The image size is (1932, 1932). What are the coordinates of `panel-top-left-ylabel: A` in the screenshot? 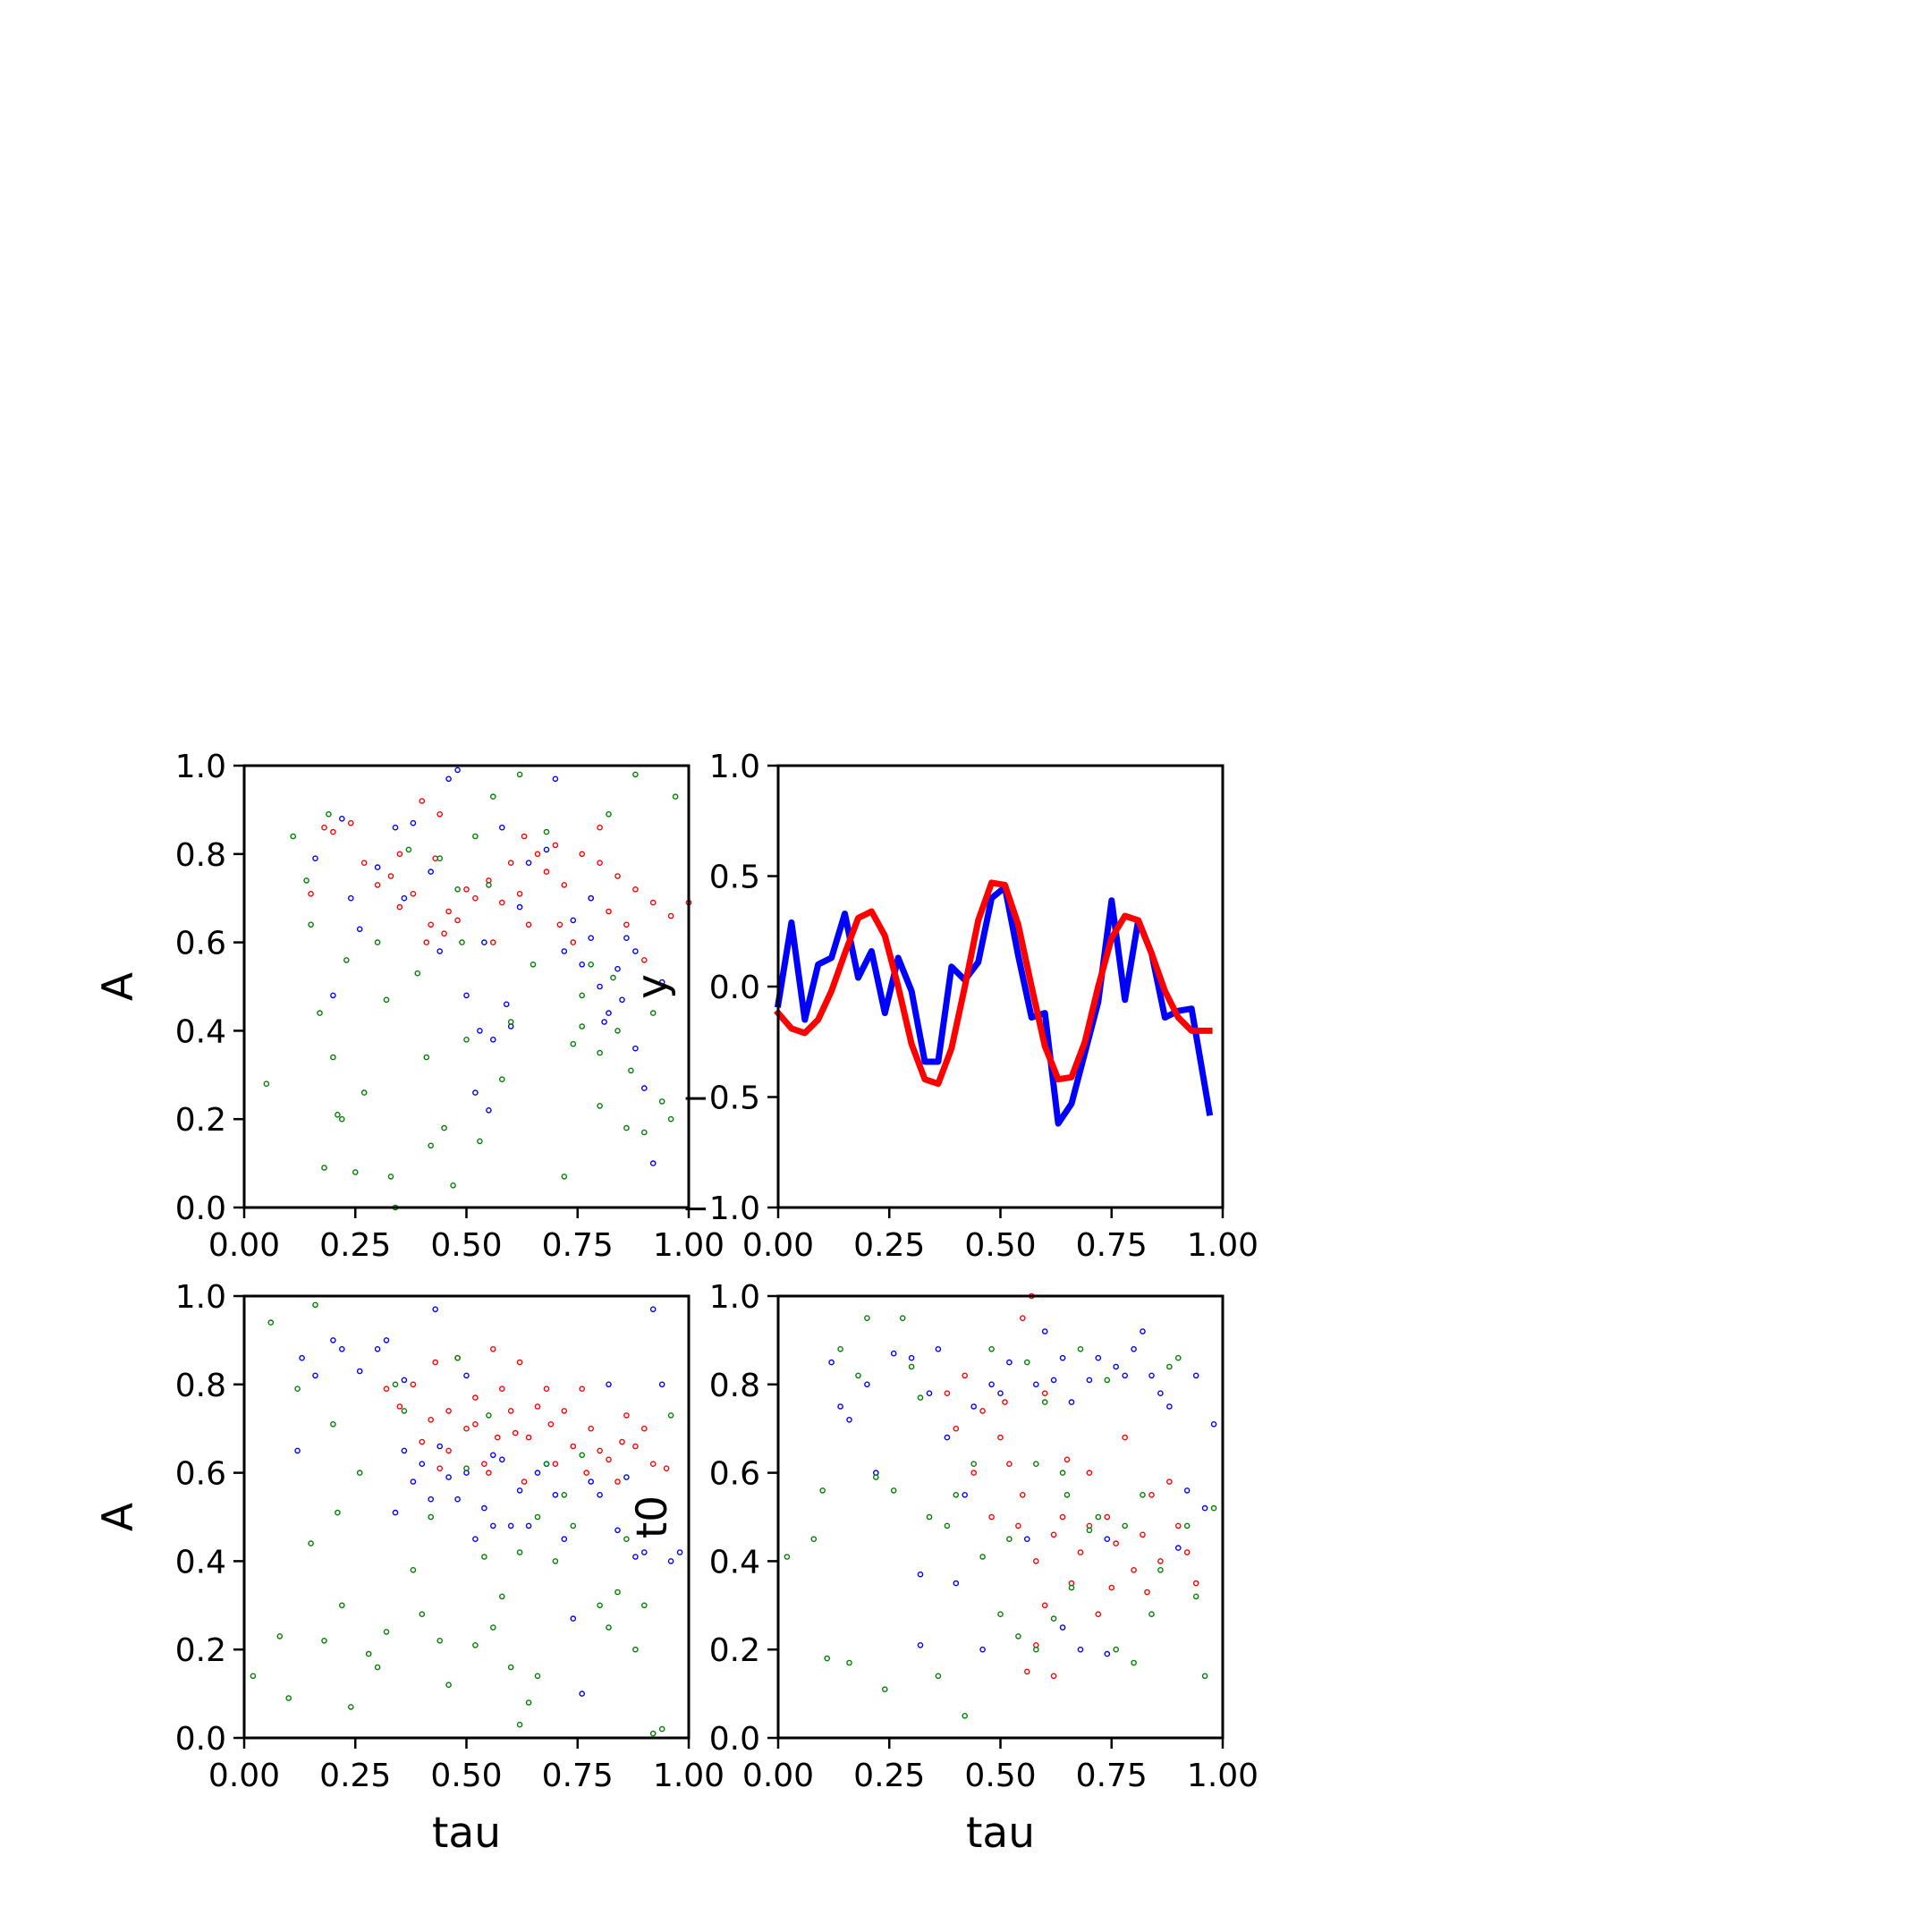 It's located at (118, 986).